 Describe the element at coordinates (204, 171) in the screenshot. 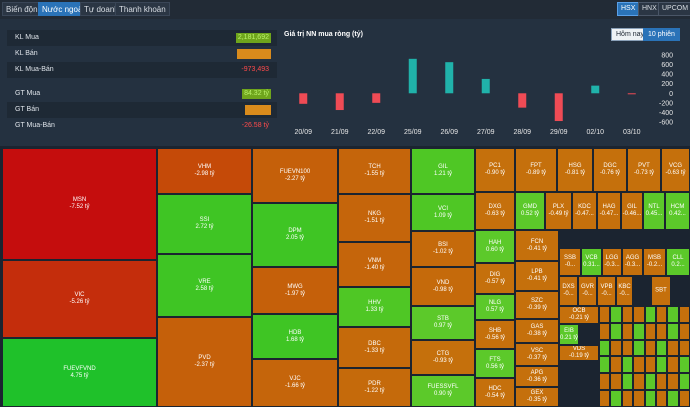

I see `treemap-cell-vhm: VHM -2.98 tỷ` at that location.